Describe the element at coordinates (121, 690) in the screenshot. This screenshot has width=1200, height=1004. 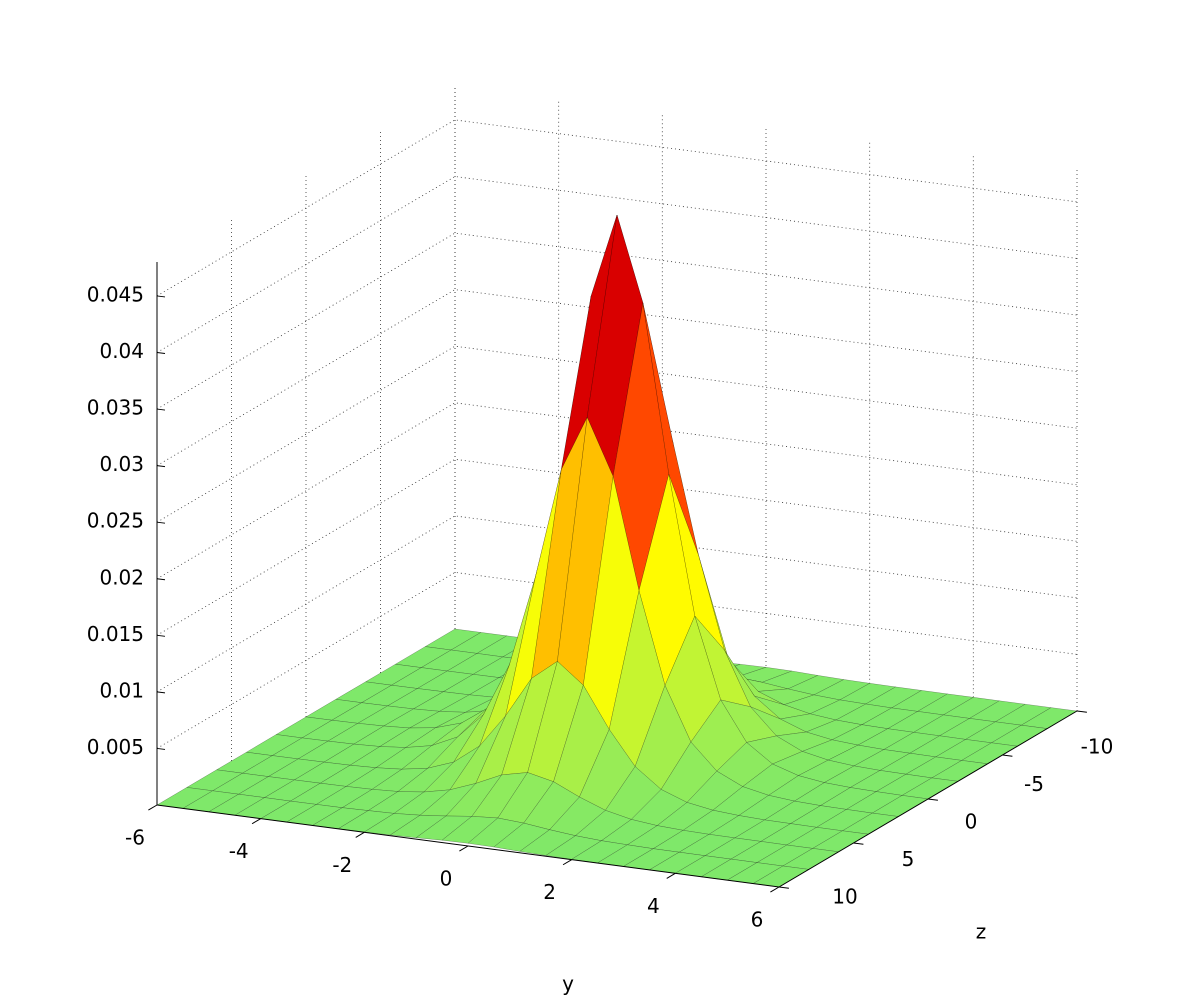
I see `value-tick-label: 0.01` at that location.